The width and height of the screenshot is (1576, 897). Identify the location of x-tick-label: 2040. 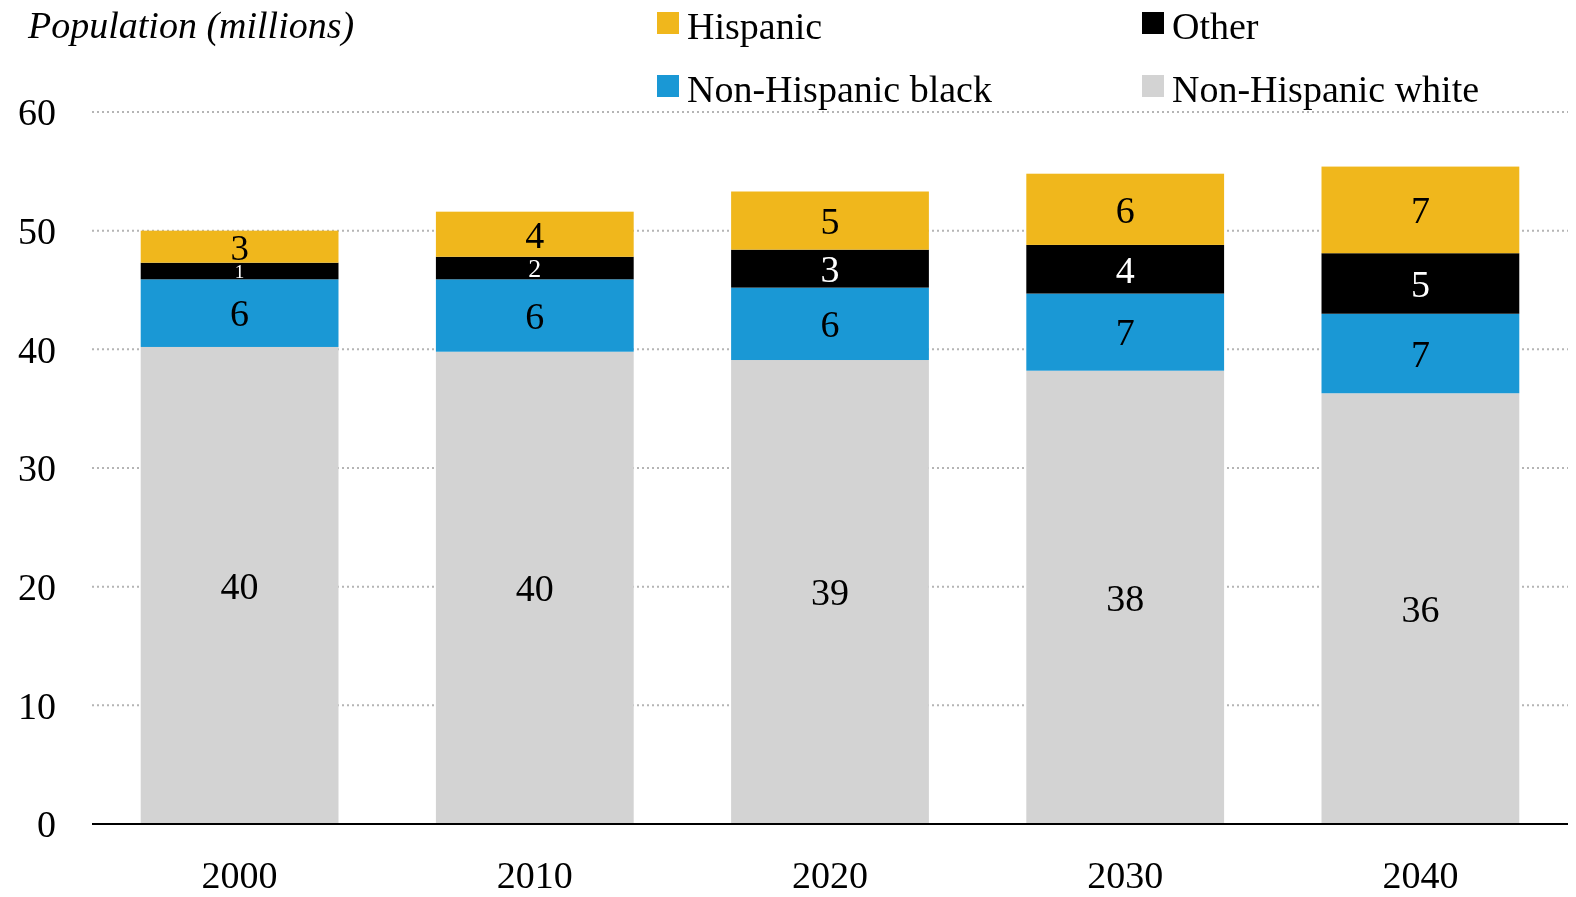
(1420, 875).